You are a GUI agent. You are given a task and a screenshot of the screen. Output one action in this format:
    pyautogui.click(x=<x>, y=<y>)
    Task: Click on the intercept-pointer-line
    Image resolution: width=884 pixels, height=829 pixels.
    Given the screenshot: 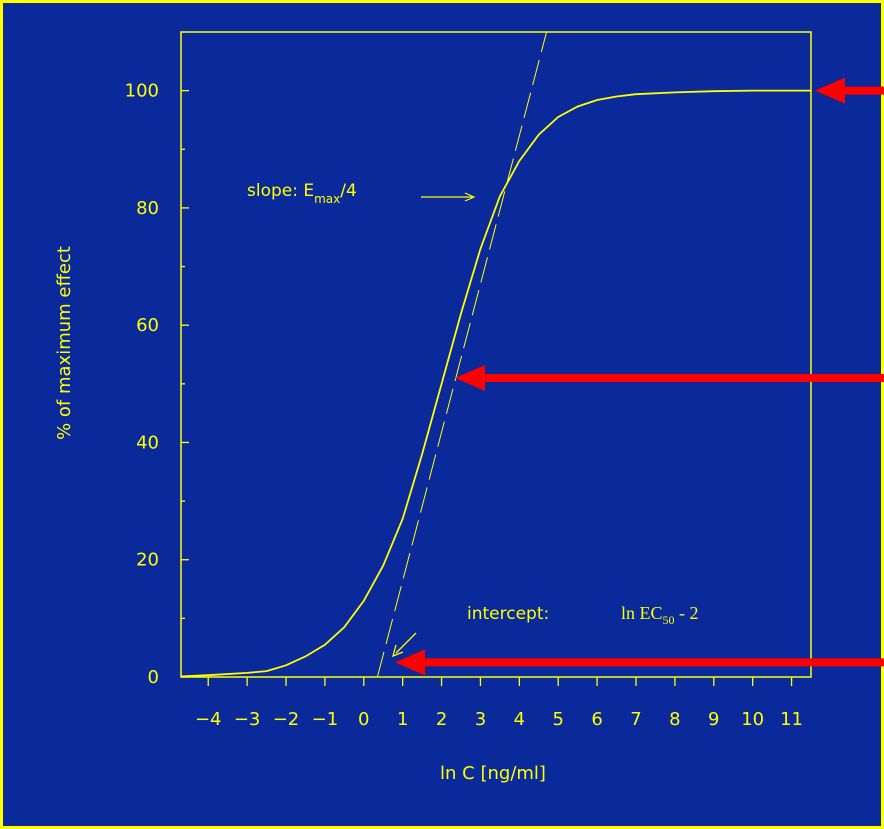 What is the action you would take?
    pyautogui.click(x=406, y=643)
    